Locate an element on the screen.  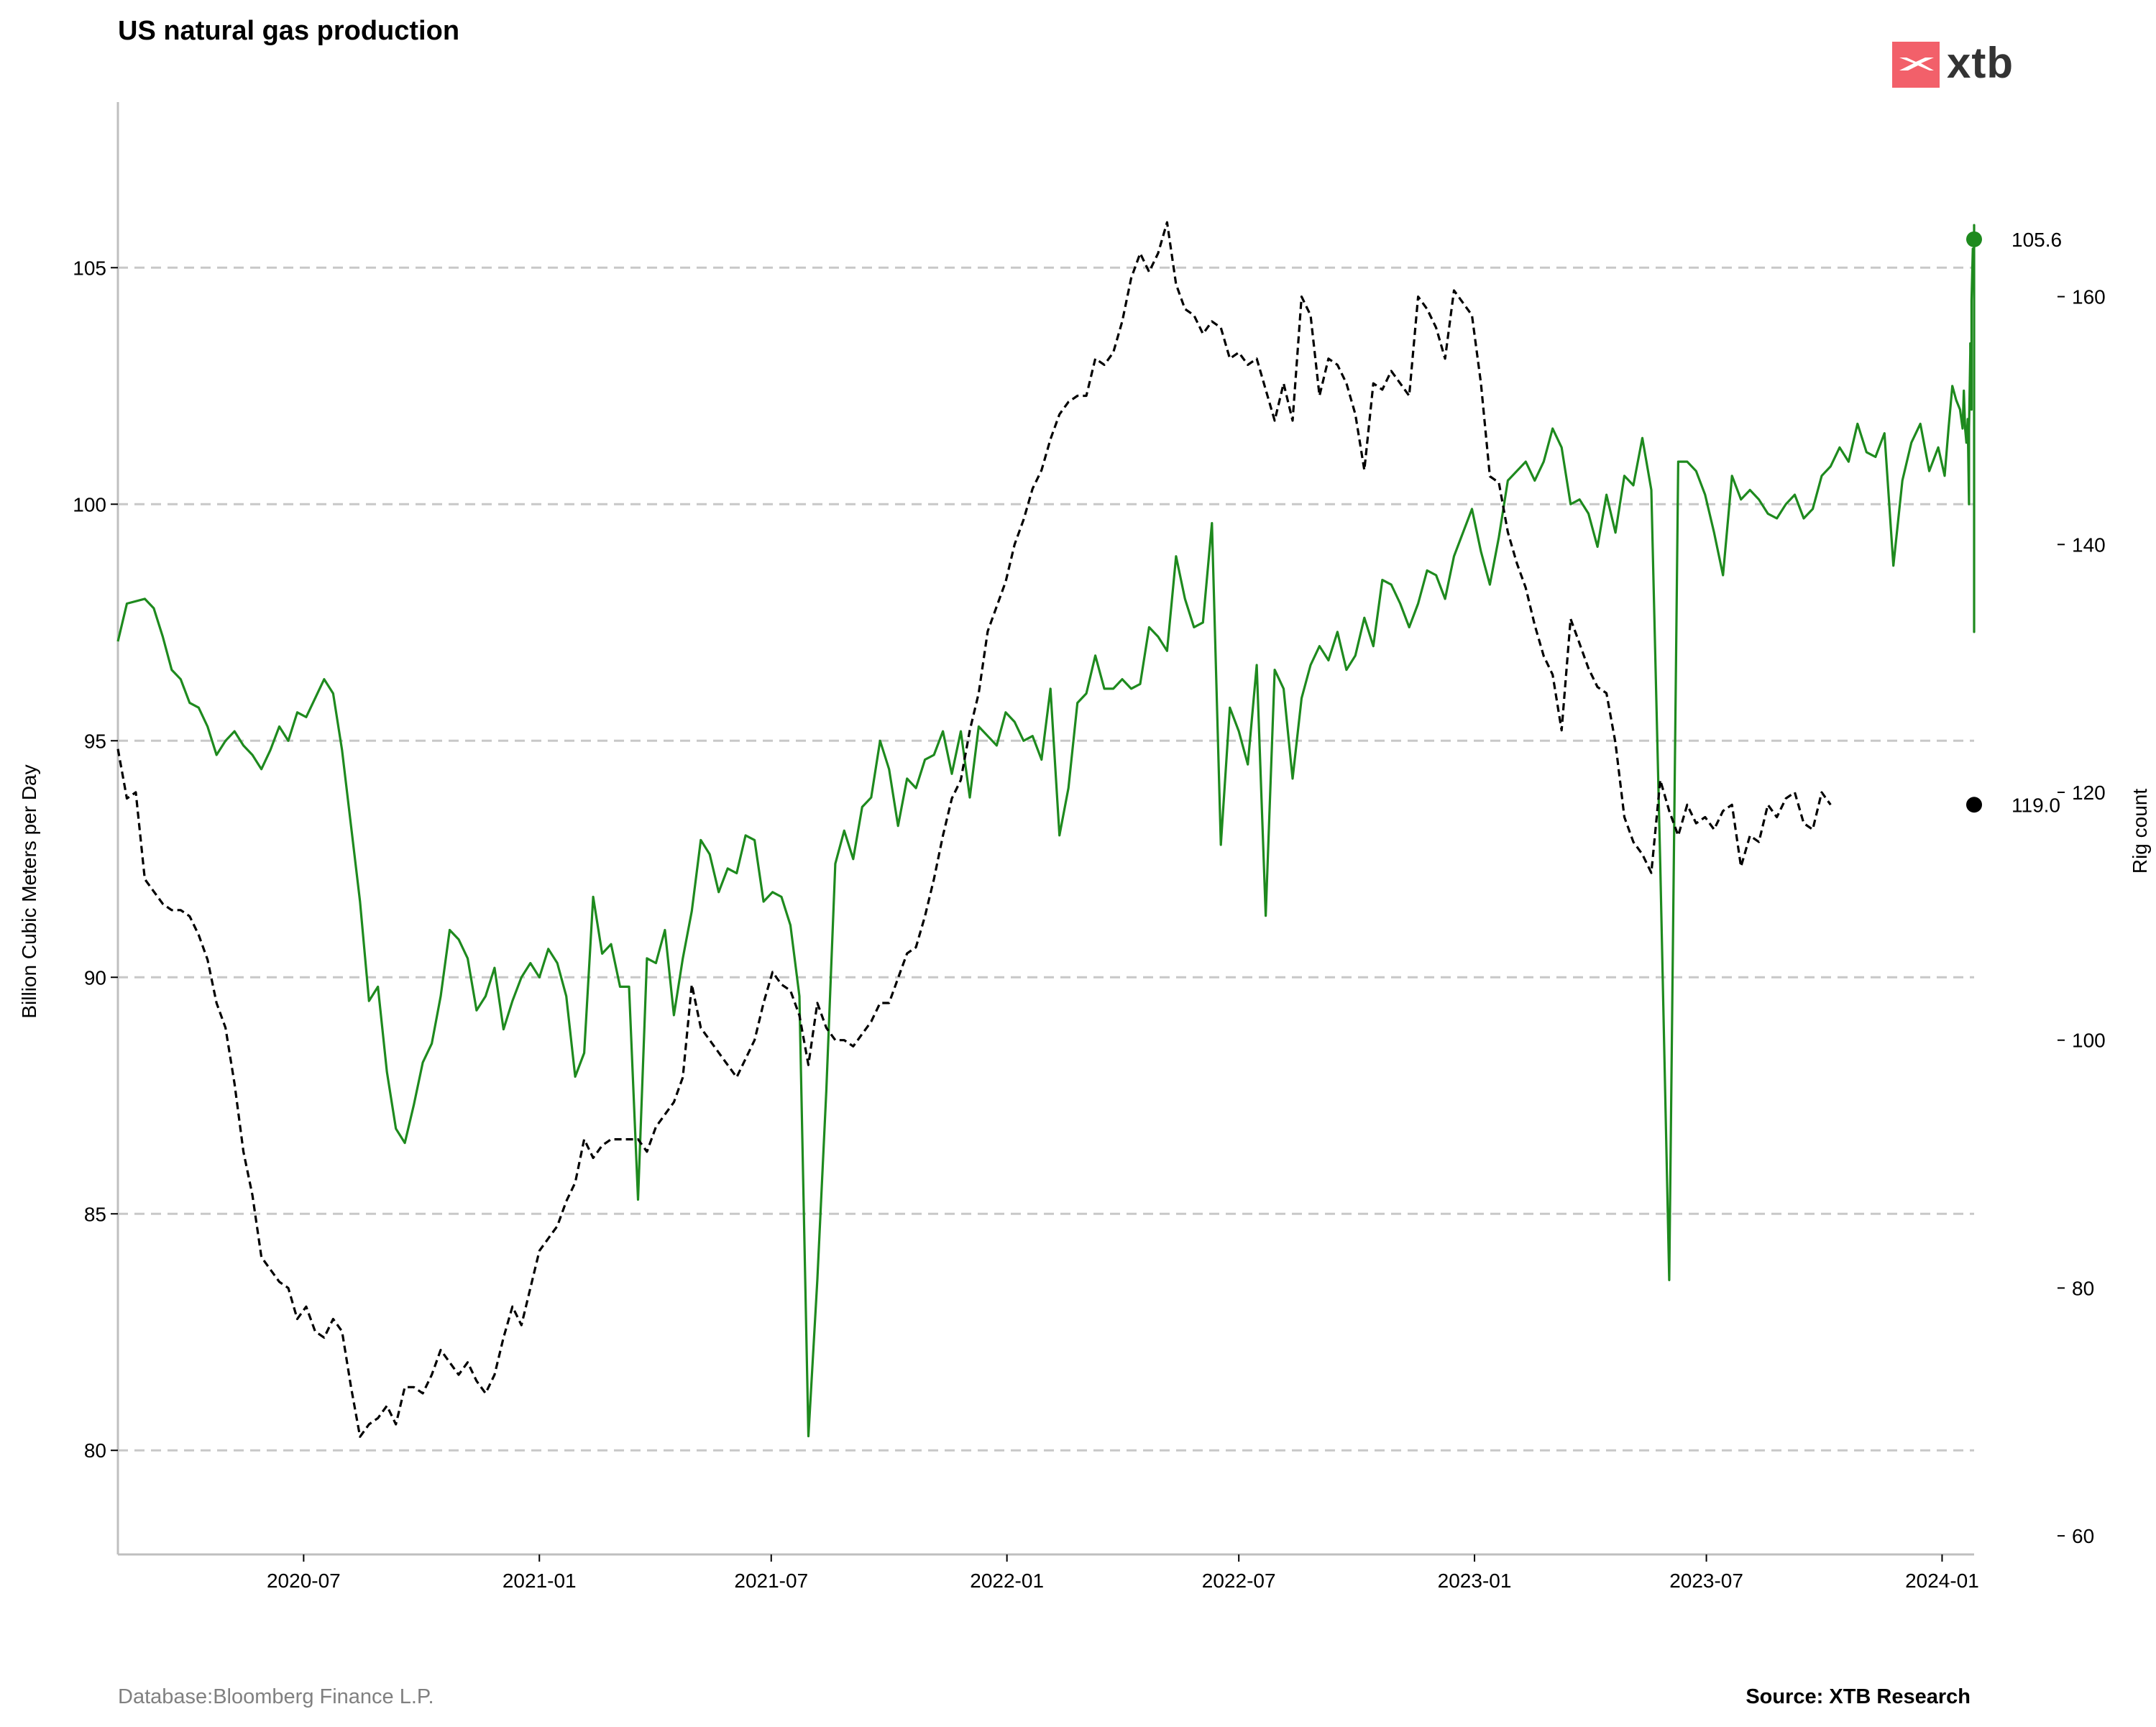
y-tick-label: 105 is located at coordinates (89, 268).